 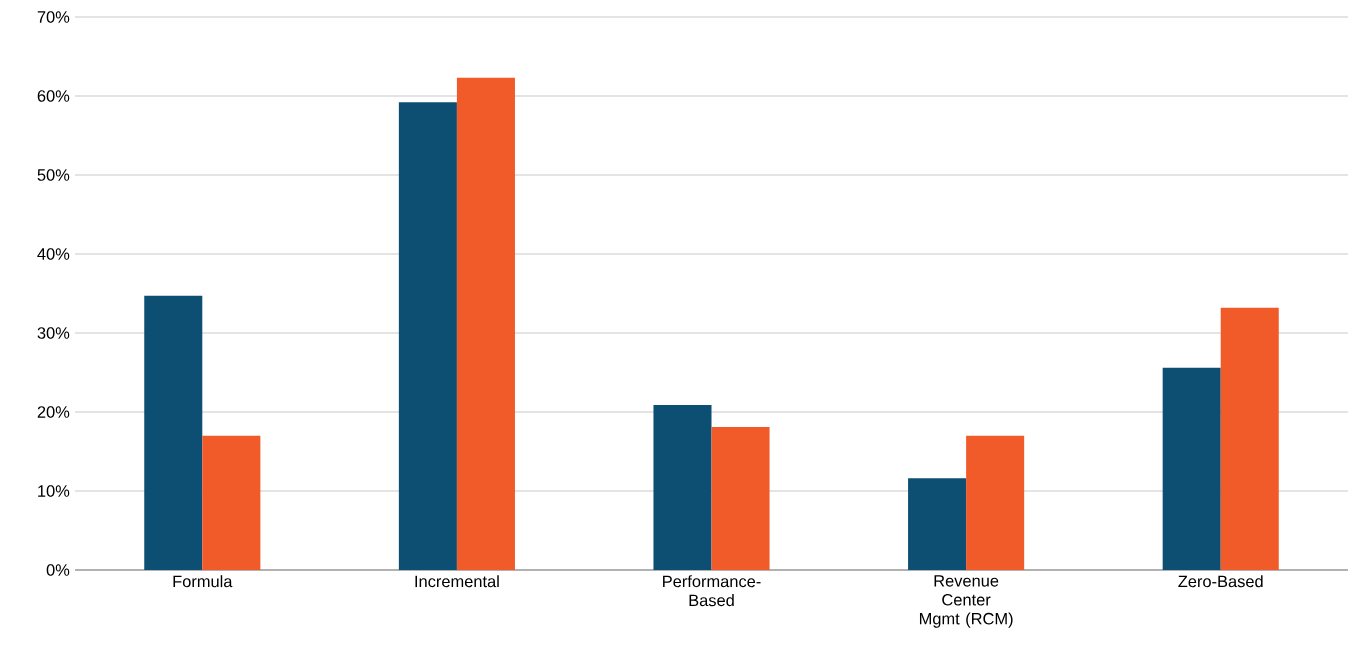 What do you see at coordinates (53, 333) in the screenshot?
I see `y-tick-label: 30%` at bounding box center [53, 333].